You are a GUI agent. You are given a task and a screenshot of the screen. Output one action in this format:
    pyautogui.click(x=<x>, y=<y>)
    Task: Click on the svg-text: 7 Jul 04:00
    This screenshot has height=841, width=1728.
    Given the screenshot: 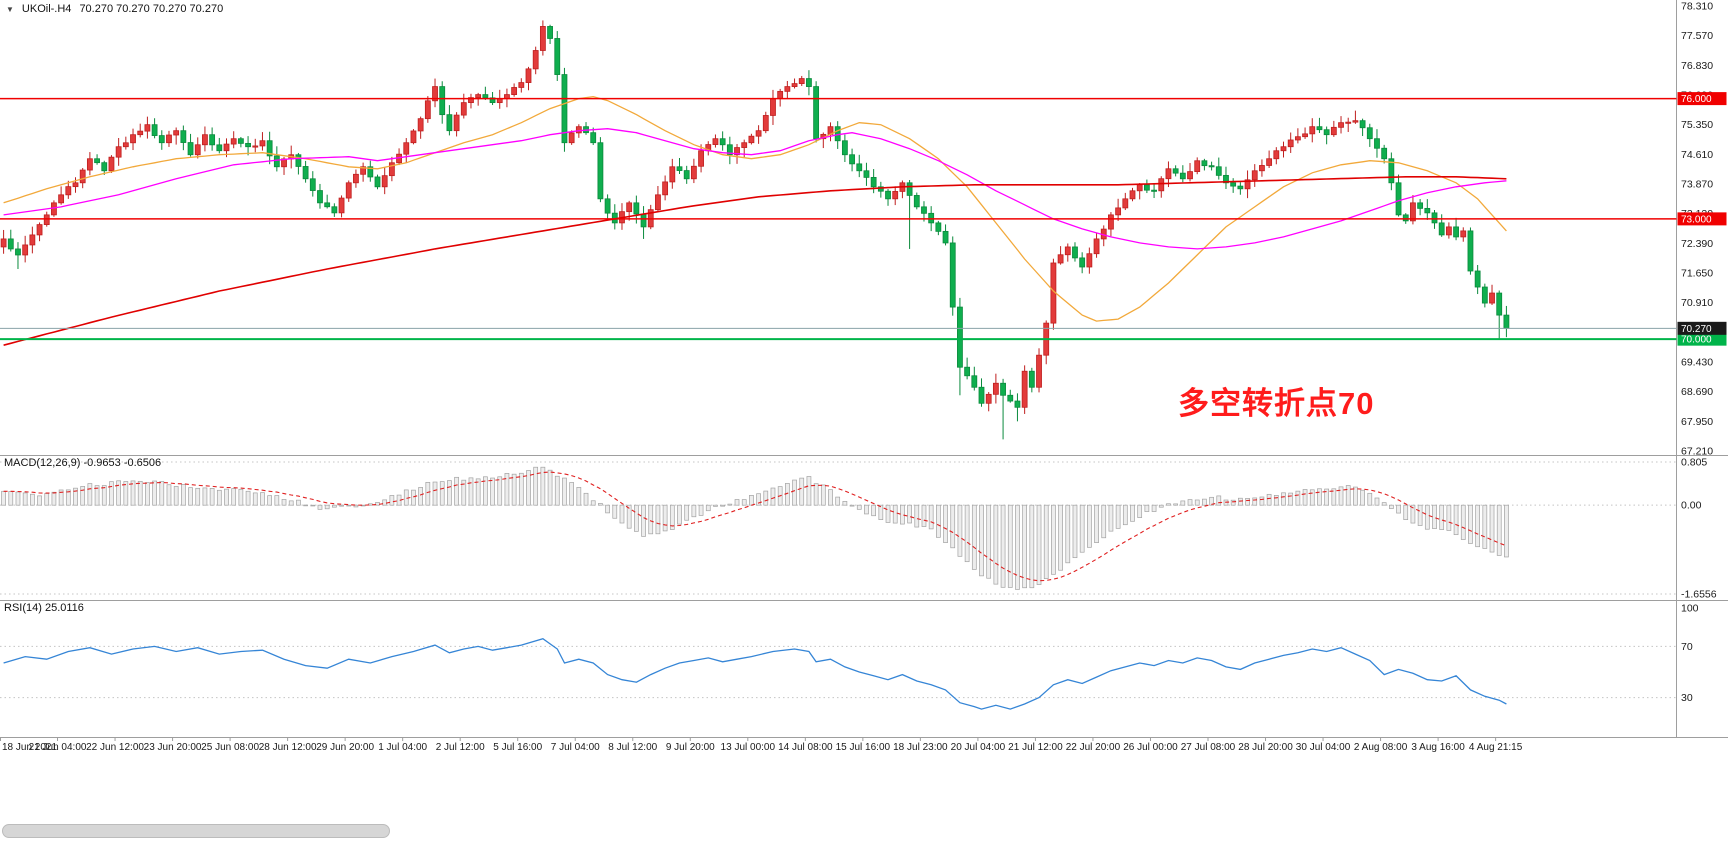 What is the action you would take?
    pyautogui.click(x=575, y=747)
    